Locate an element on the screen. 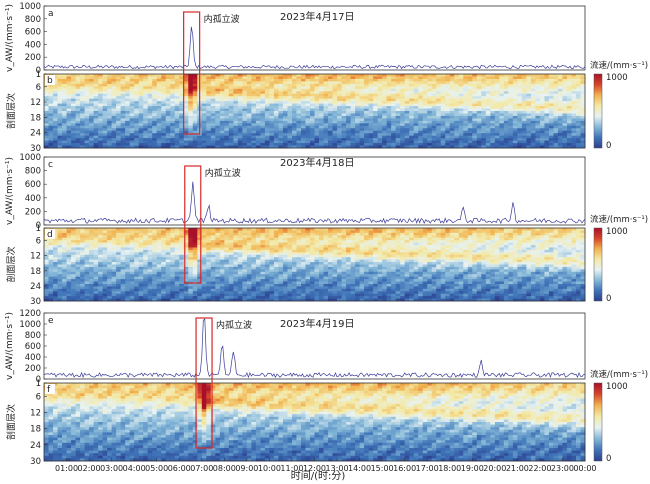 The width and height of the screenshot is (650, 484). y-tick-label: 200 is located at coordinates (33, 212).